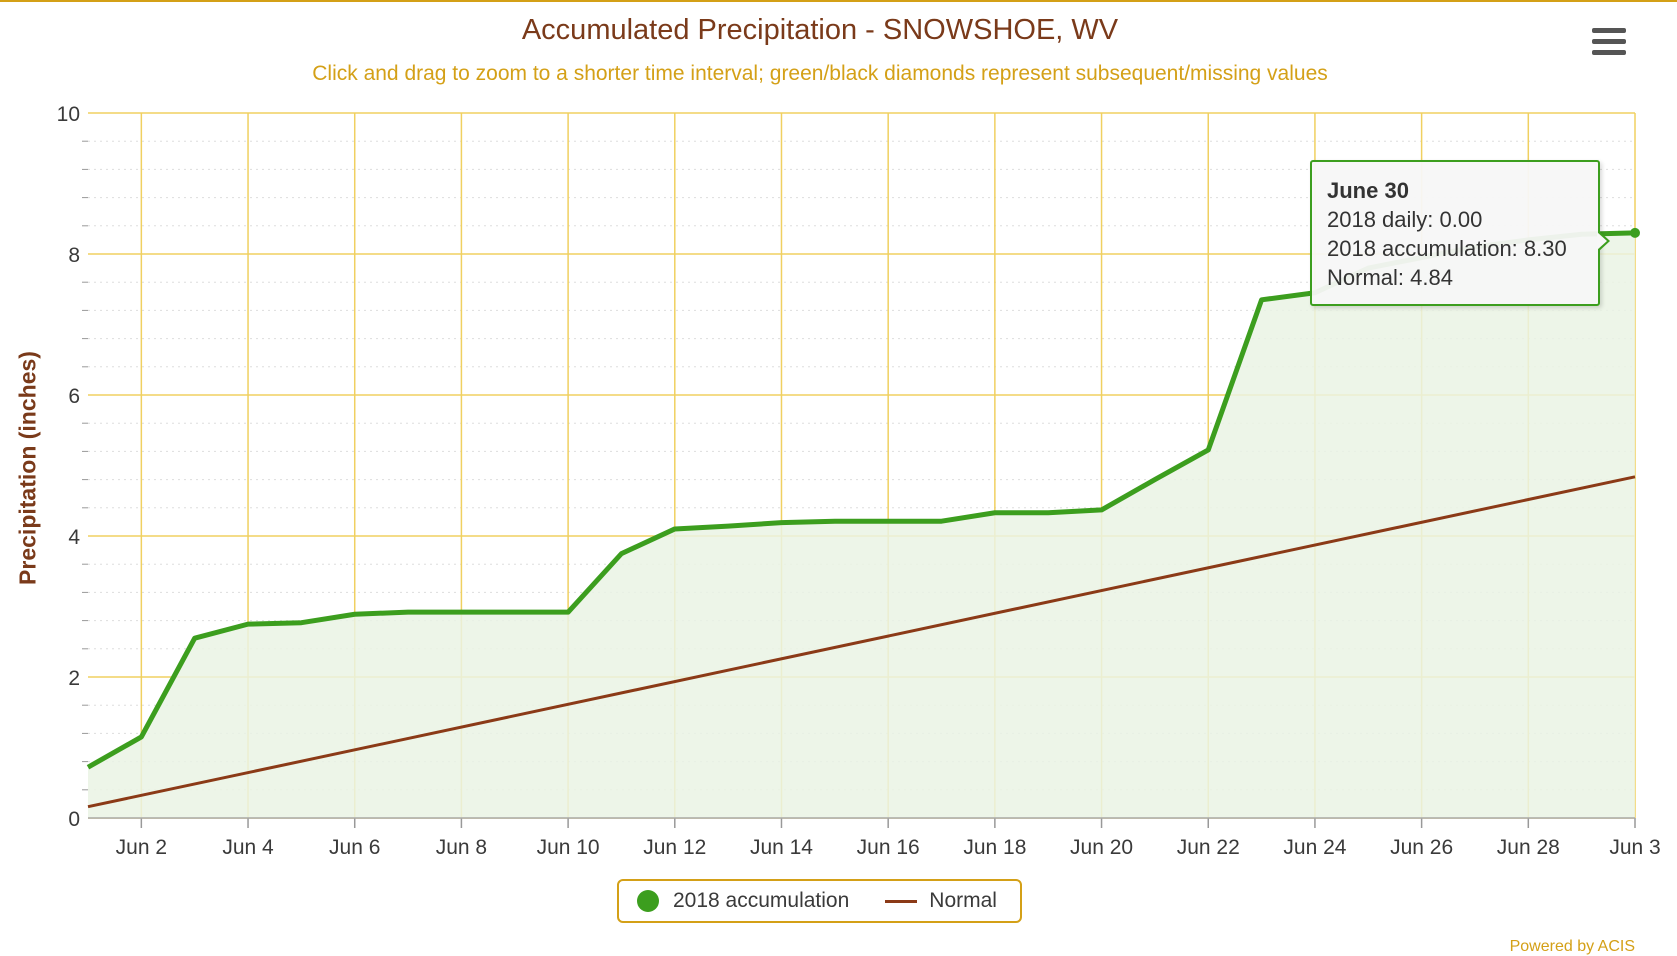 This screenshot has width=1677, height=956. I want to click on x-tick-label: Jun 16, so click(888, 847).